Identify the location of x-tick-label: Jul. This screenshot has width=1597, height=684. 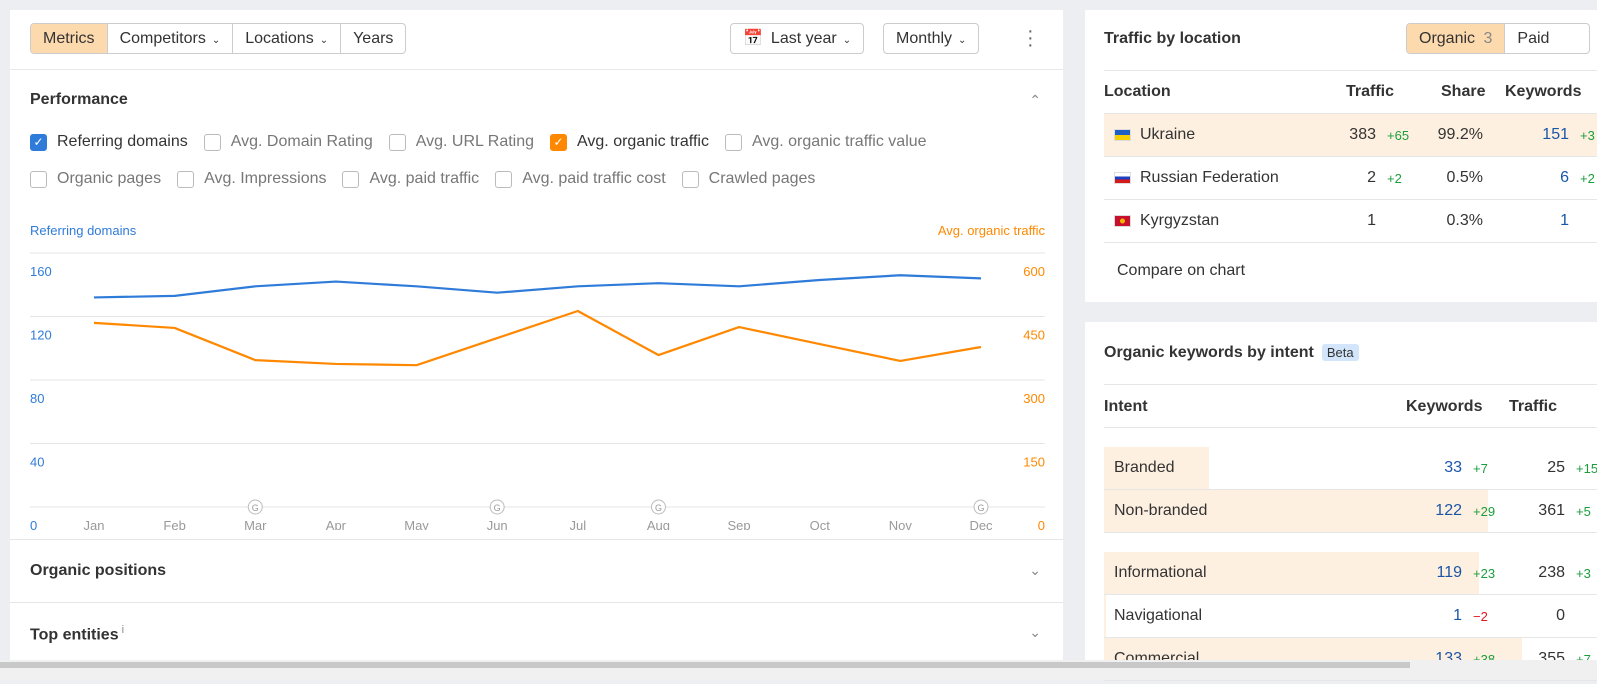
(578, 524).